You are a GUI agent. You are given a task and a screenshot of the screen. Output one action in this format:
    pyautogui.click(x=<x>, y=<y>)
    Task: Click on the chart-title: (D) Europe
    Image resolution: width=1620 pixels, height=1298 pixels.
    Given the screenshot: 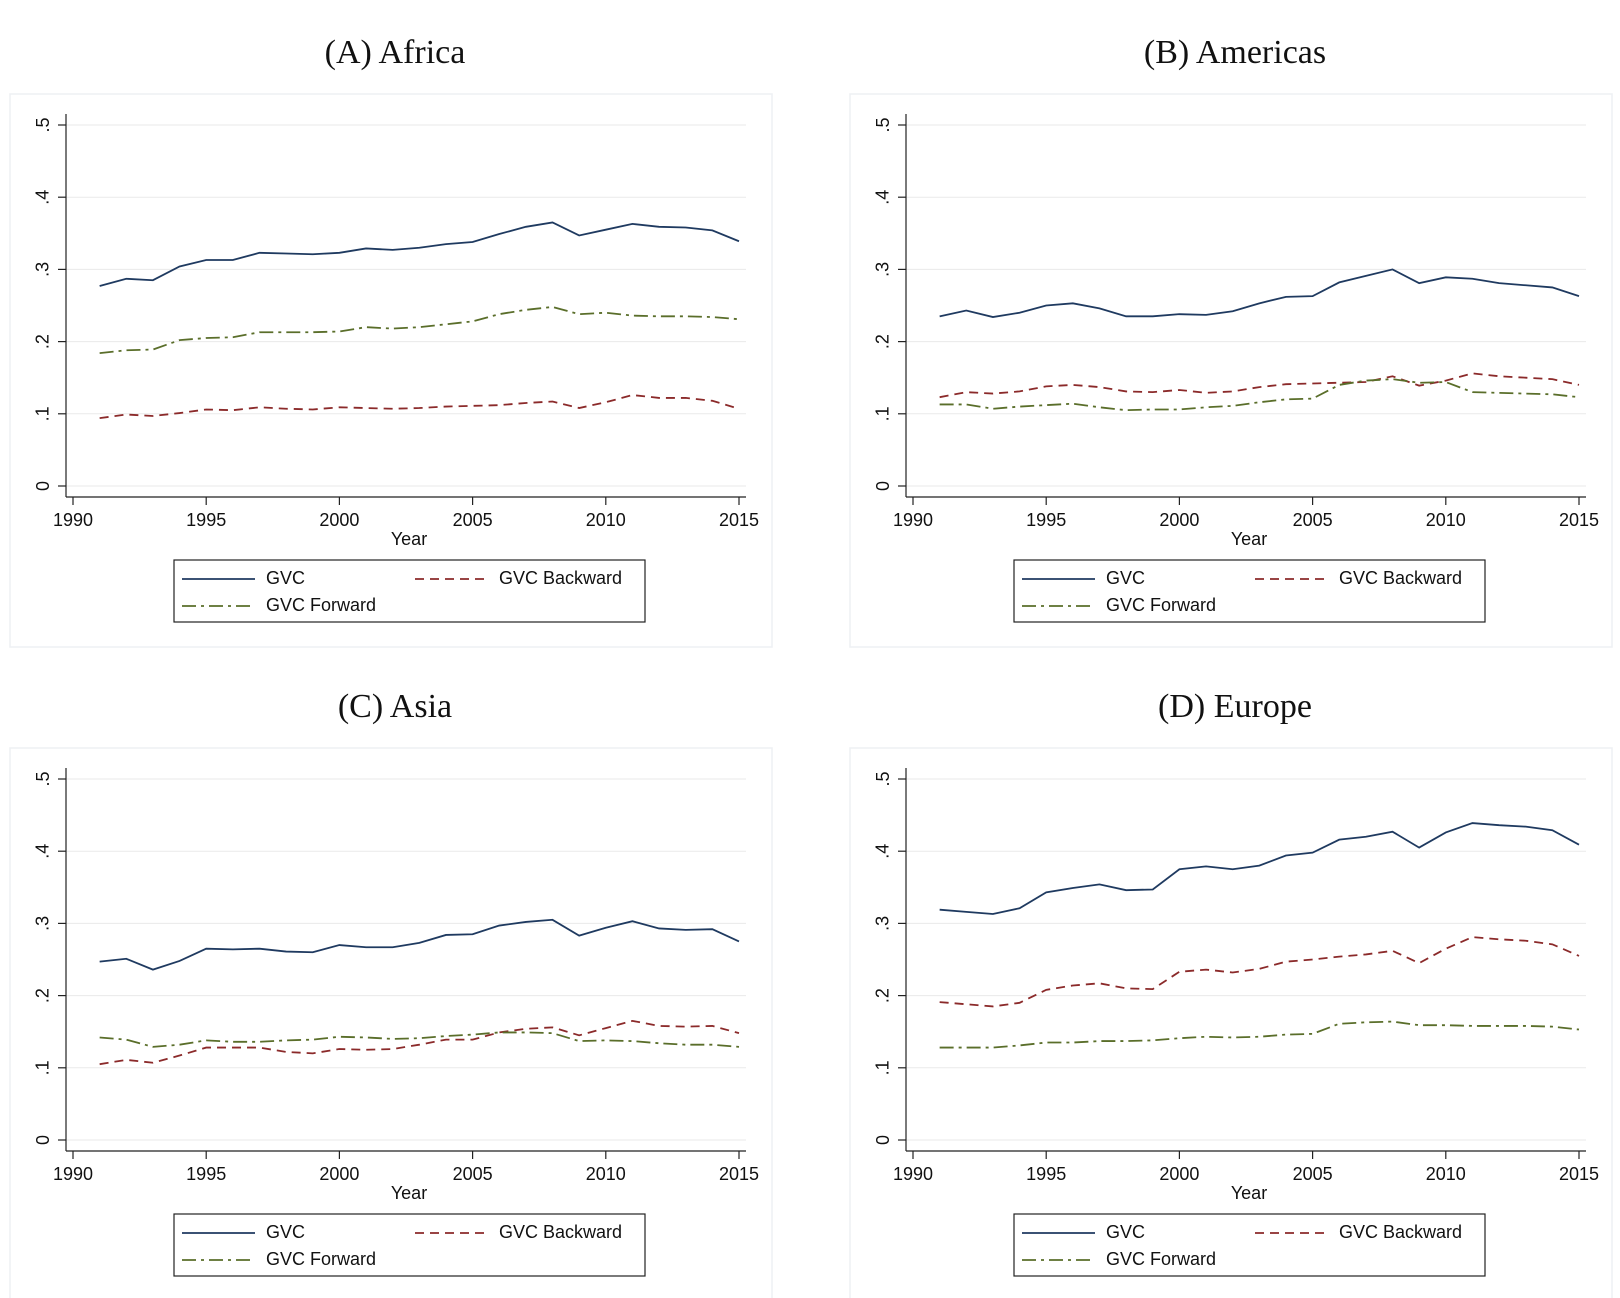 What is the action you would take?
    pyautogui.click(x=1235, y=706)
    